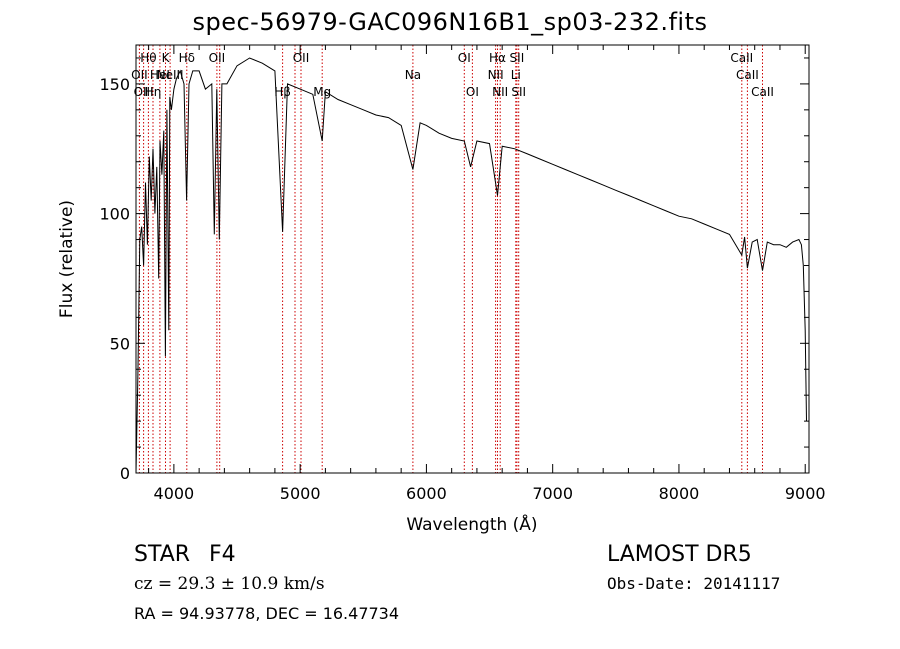  I want to click on line-label: K, so click(166, 58).